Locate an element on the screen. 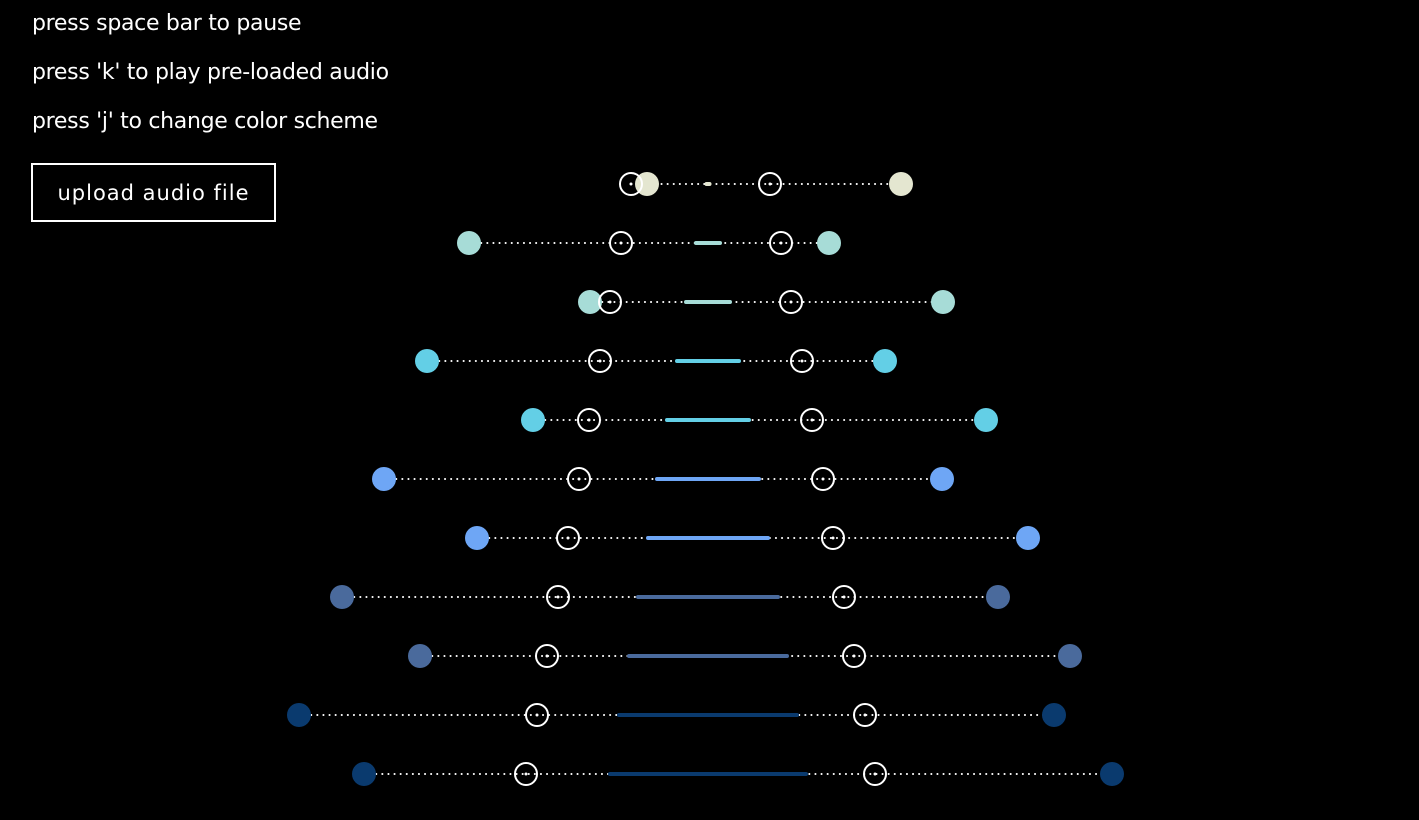 The image size is (1419, 820). upload-audio-button: upload audio file is located at coordinates (153, 192).